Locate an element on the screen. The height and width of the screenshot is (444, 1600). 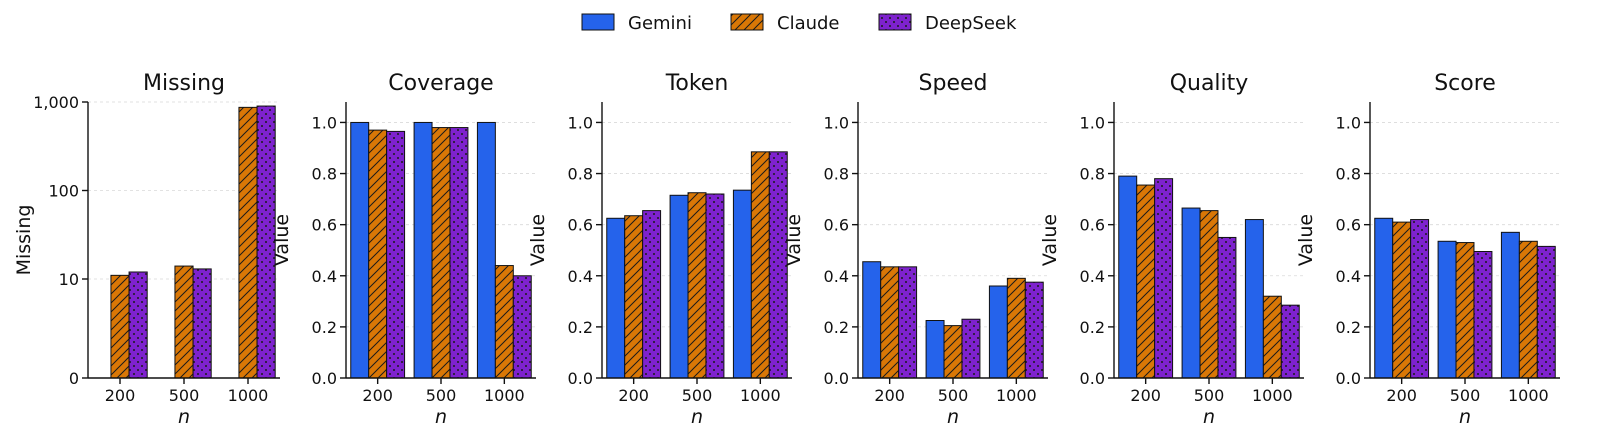
panel-title: Missing is located at coordinates (184, 83).